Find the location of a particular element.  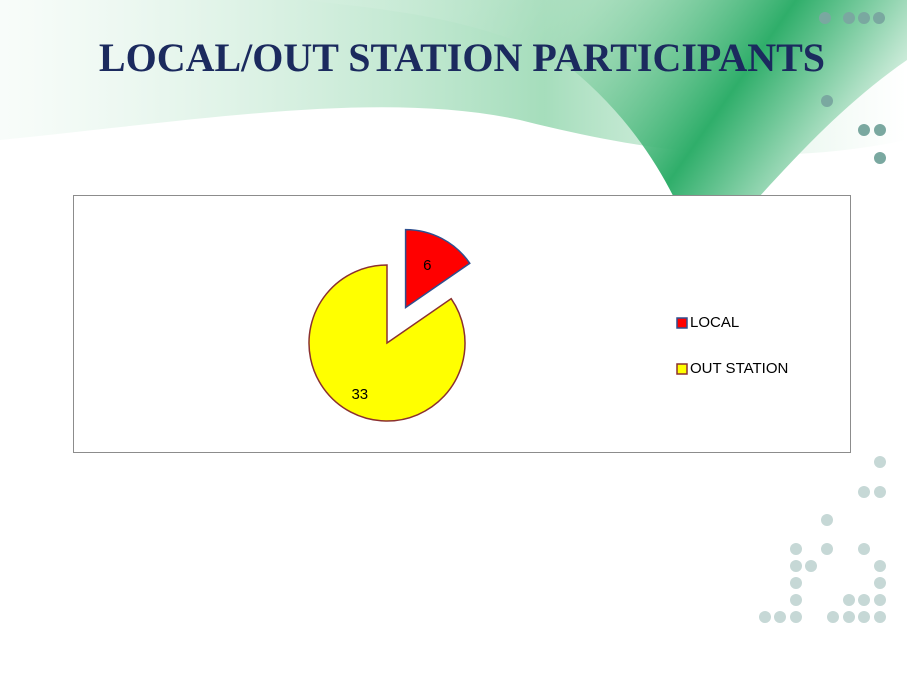

chart-title: LOCAL/OUT STATION PARTICIPANTS is located at coordinates (462, 57).